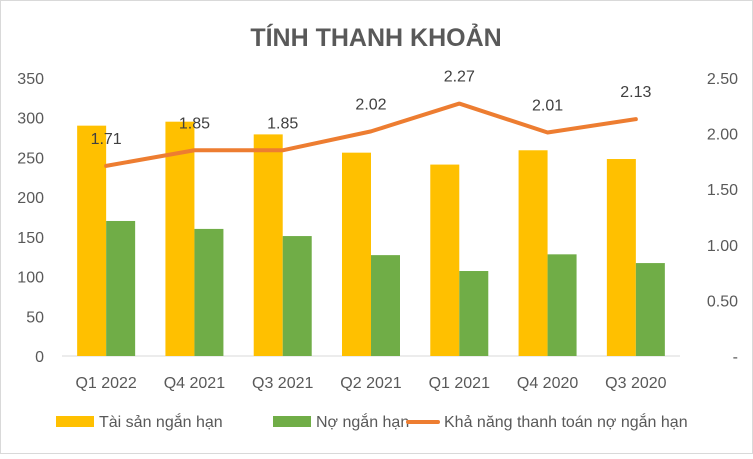 This screenshot has width=753, height=459. Describe the element at coordinates (547, 383) in the screenshot. I see `x-tick-label: Q4 2020` at that location.